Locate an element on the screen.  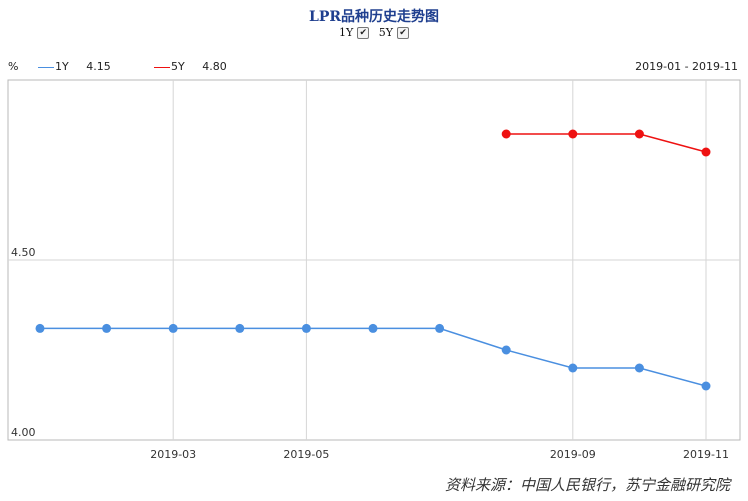
toggle-1y: 1Y ✔ is located at coordinates (354, 32).